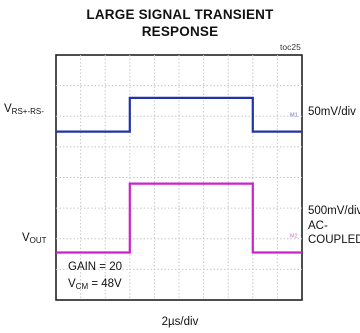  I want to click on trace-2-coupling-line1: AC-, so click(318, 226).